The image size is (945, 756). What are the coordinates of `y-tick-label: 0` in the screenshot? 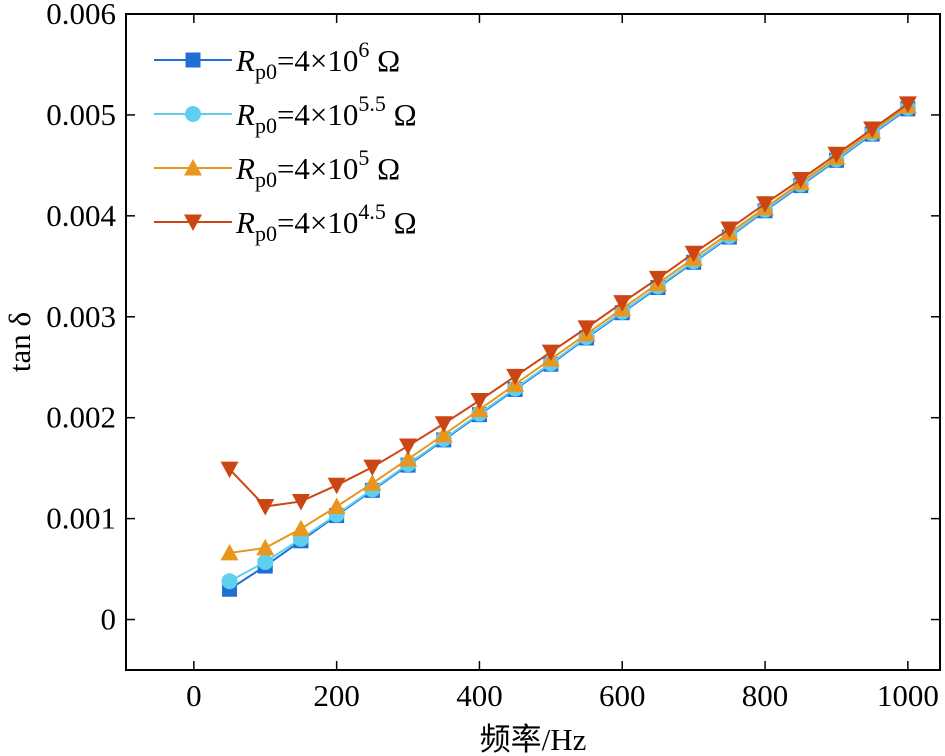 It's located at (109, 619).